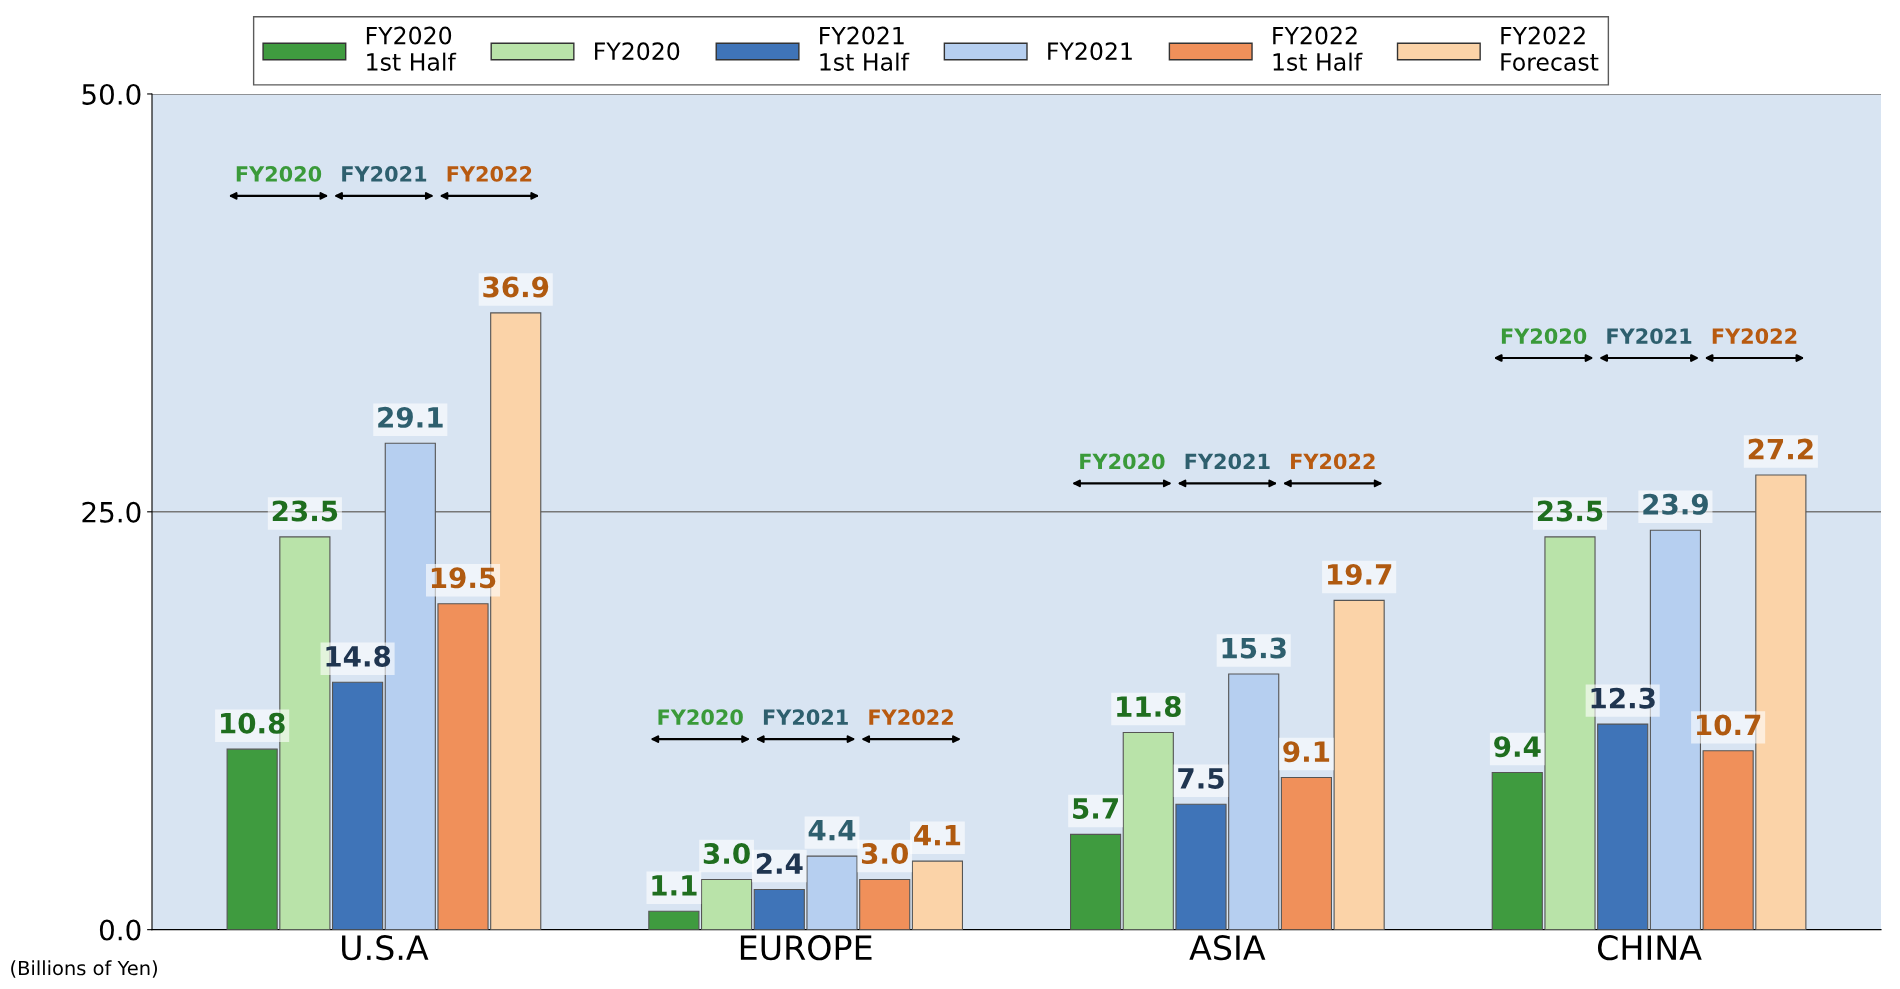 This screenshot has width=1900, height=989. Describe the element at coordinates (385, 948) in the screenshot. I see `x-tick-label: U.S.A` at that location.